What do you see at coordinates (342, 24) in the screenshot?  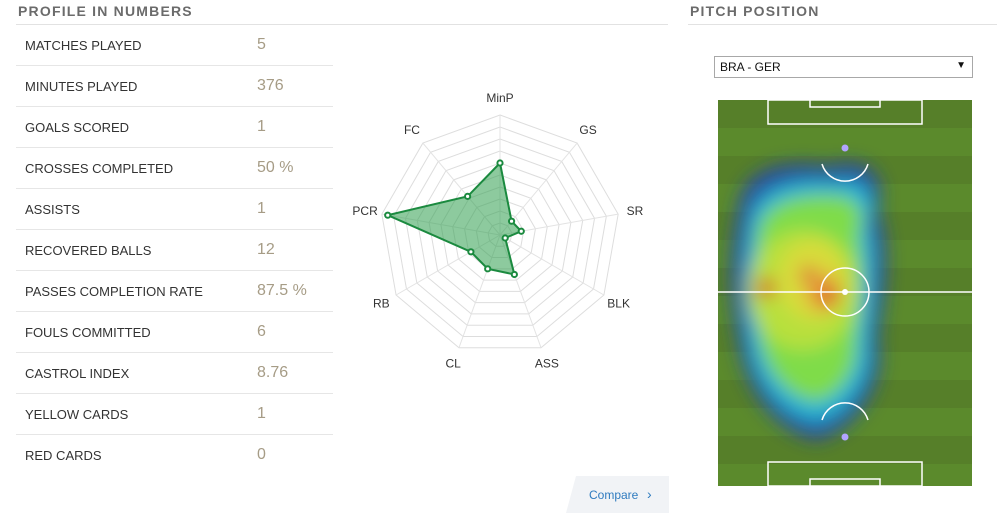 I see `profile-title-divider` at bounding box center [342, 24].